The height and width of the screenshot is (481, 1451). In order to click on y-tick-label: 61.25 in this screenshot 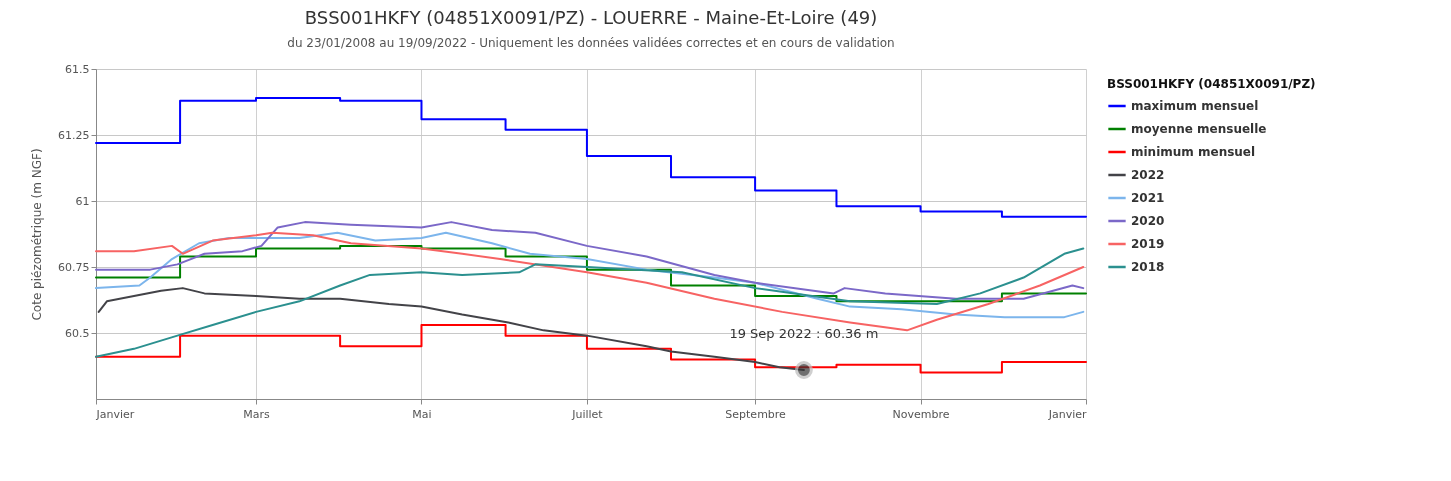, I will do `click(74, 135)`.